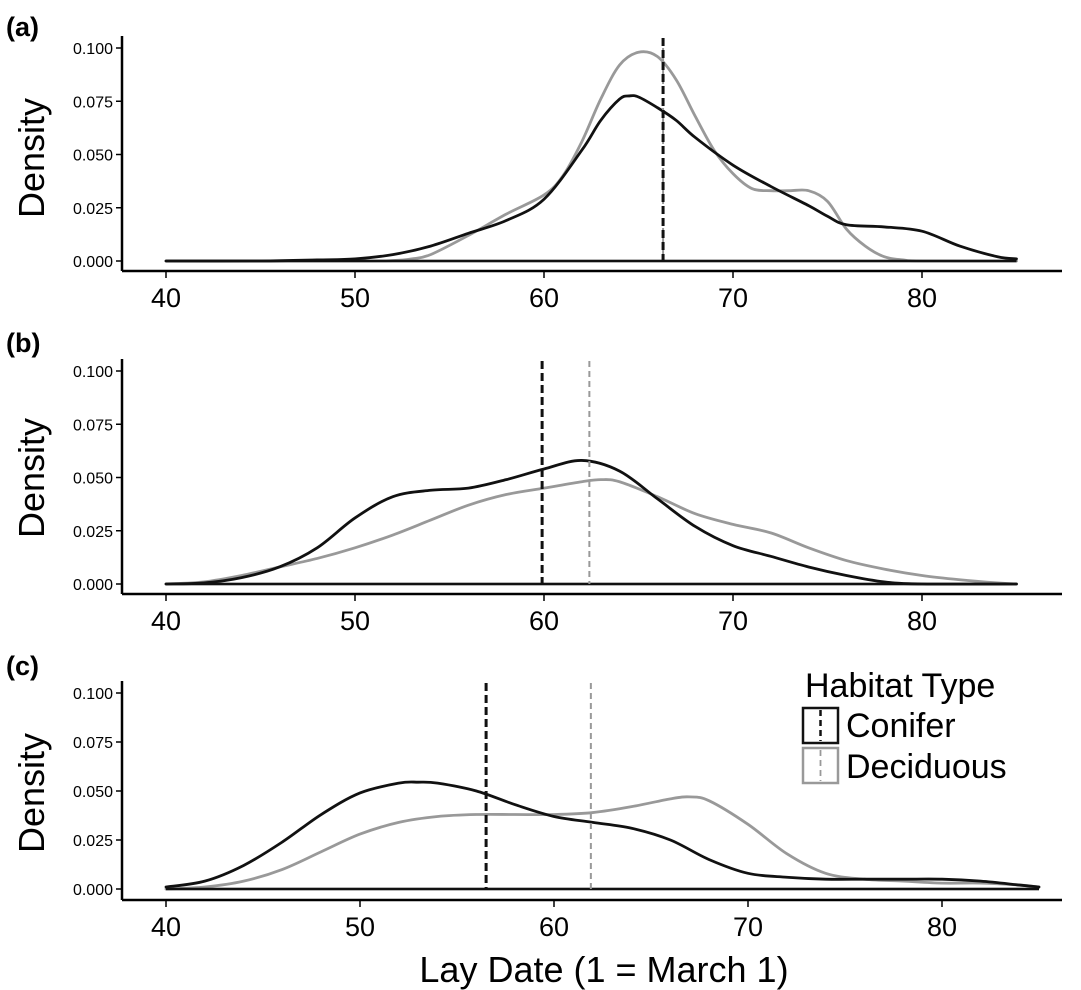 This screenshot has width=1081, height=990. What do you see at coordinates (22, 27) in the screenshot?
I see `panel-label: (a)` at bounding box center [22, 27].